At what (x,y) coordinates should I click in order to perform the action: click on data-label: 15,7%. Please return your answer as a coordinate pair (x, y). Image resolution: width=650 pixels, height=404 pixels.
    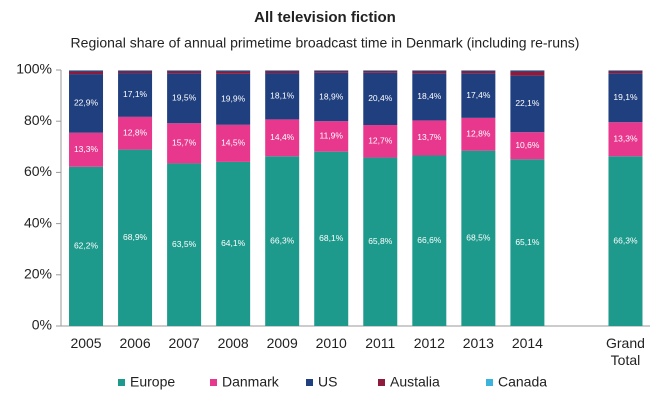
    Looking at the image, I should click on (184, 143).